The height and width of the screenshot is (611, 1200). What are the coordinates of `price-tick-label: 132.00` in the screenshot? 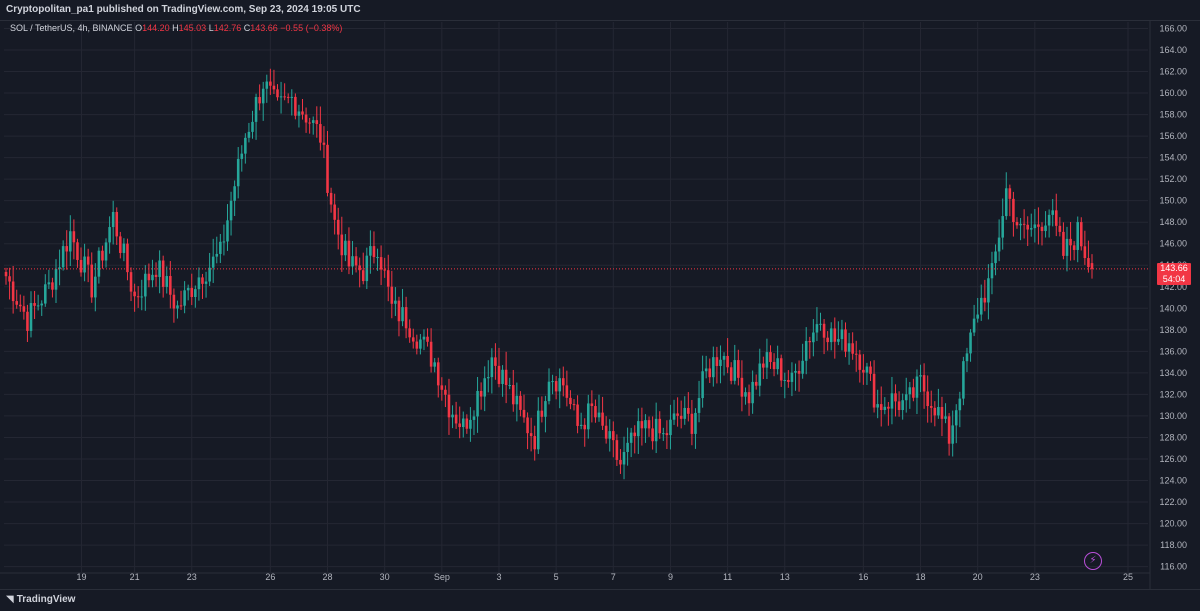 It's located at (1173, 394).